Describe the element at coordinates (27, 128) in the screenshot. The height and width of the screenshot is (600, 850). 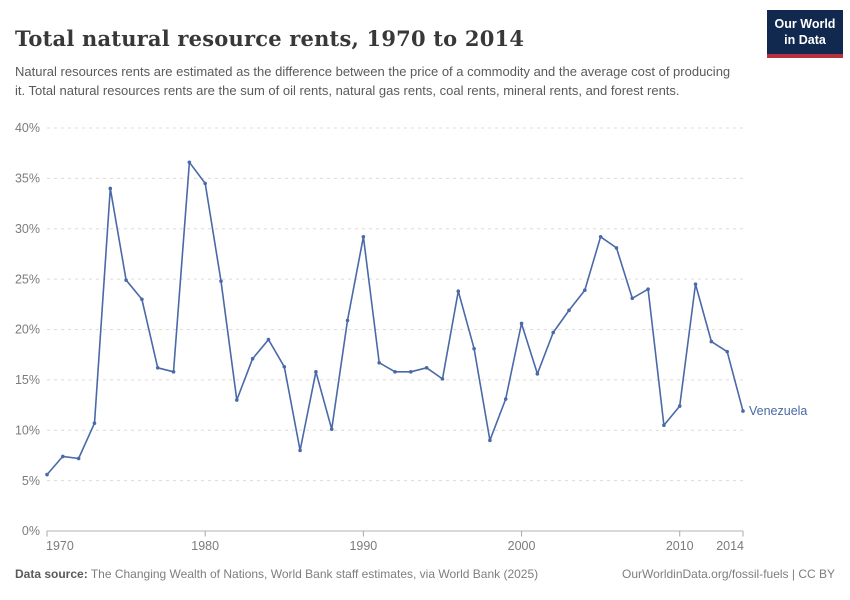
I see `y-tick-label: 40%` at that location.